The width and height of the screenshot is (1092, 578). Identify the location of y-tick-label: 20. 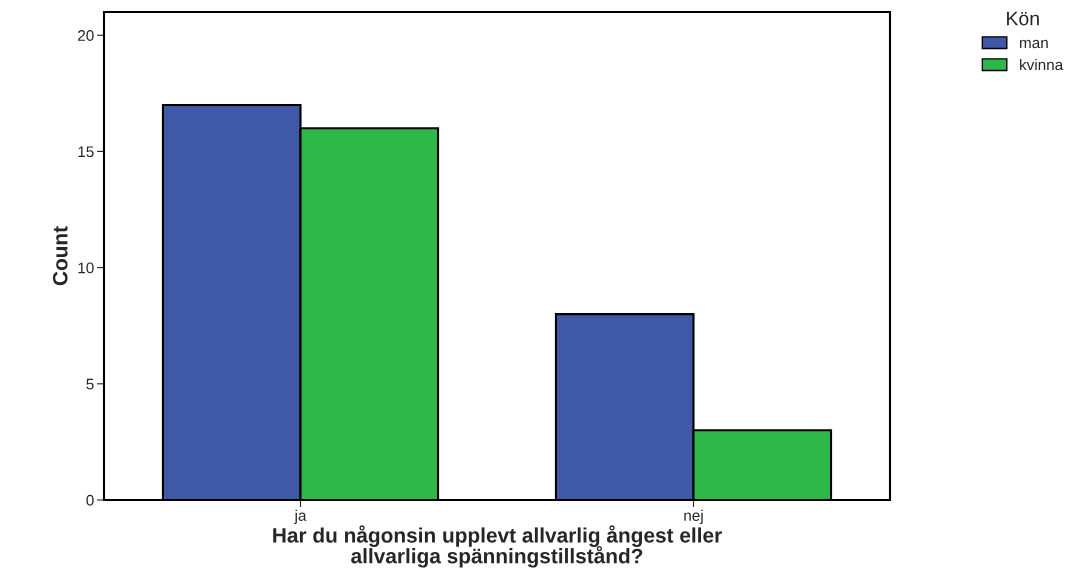
(86, 35).